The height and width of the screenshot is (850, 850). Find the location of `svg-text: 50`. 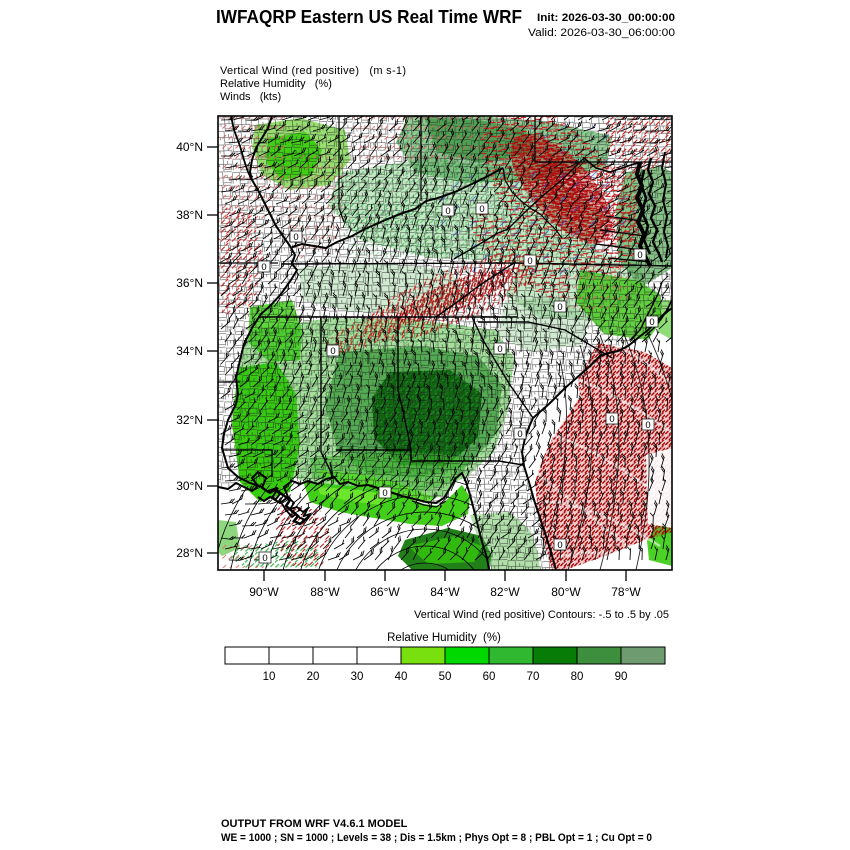

svg-text: 50 is located at coordinates (445, 677).